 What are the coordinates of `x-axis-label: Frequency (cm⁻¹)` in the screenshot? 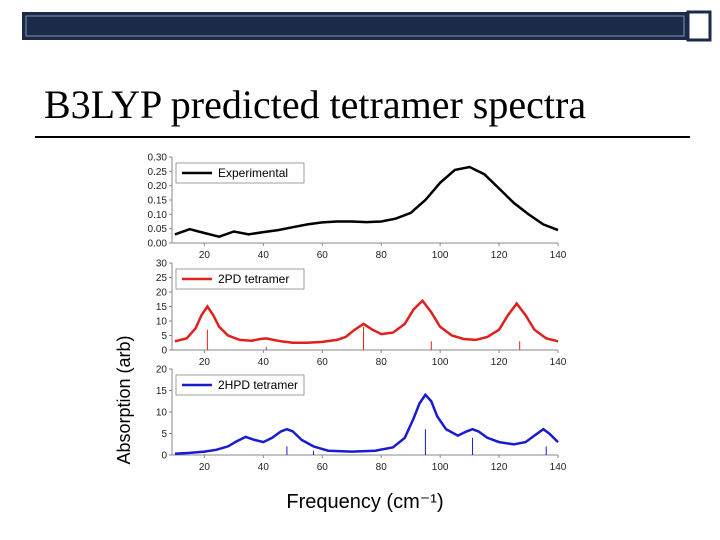 It's located at (364, 502).